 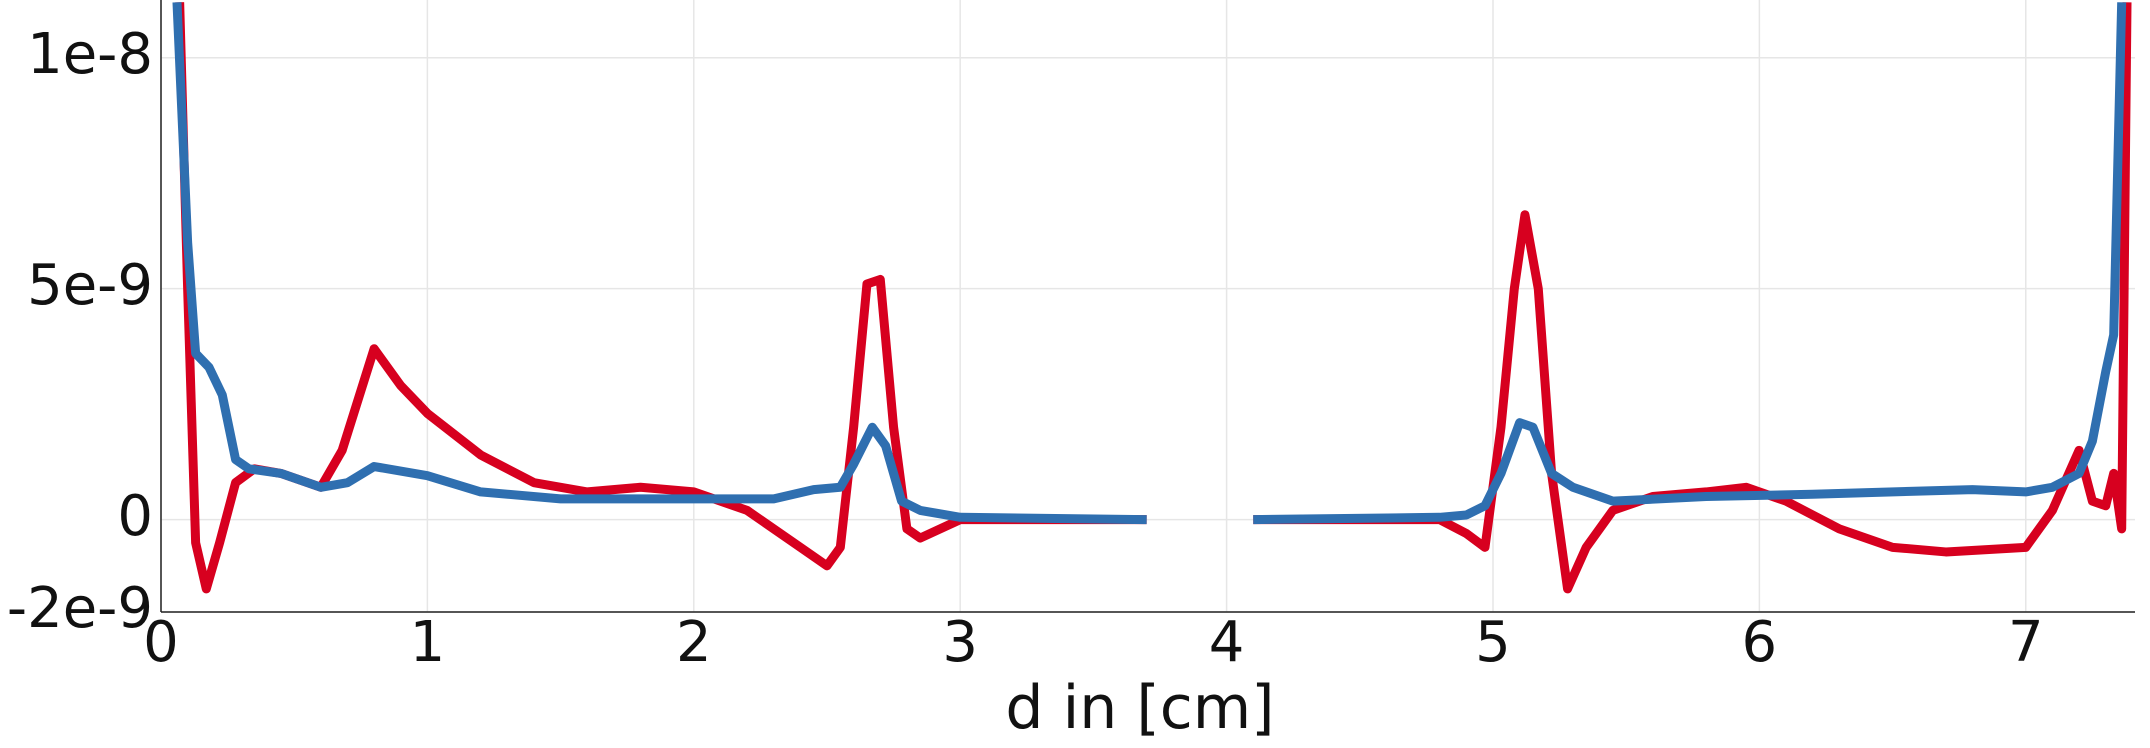 What do you see at coordinates (90, 285) in the screenshot?
I see `y-tick-label: 5e-9` at bounding box center [90, 285].